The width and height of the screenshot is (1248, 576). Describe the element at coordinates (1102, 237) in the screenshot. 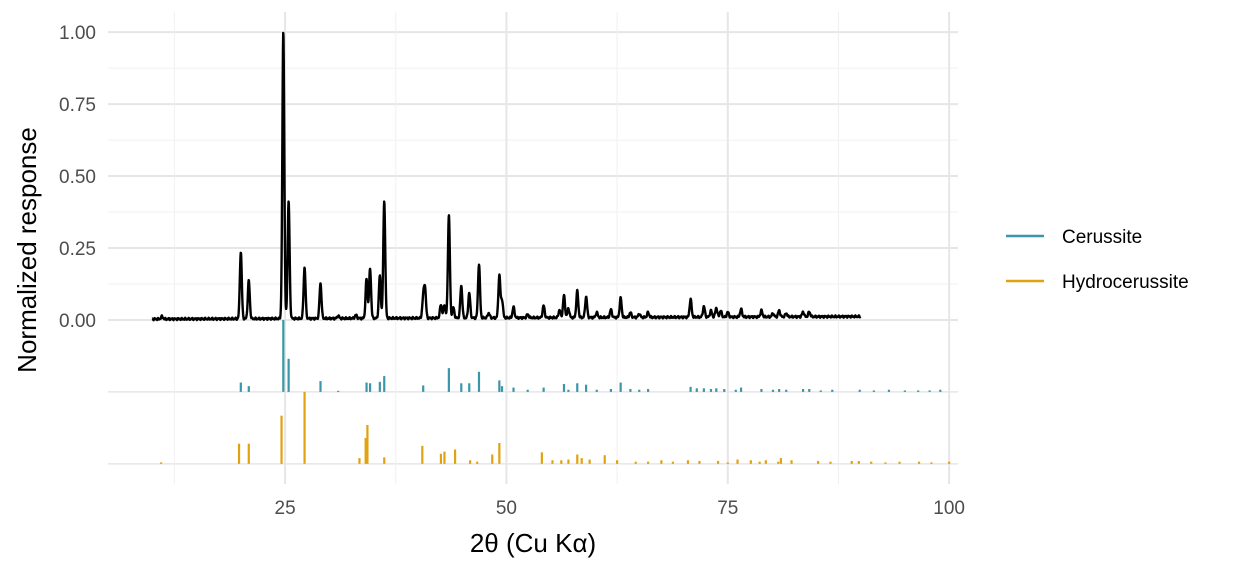

I see `legend-label: Cerussite` at that location.